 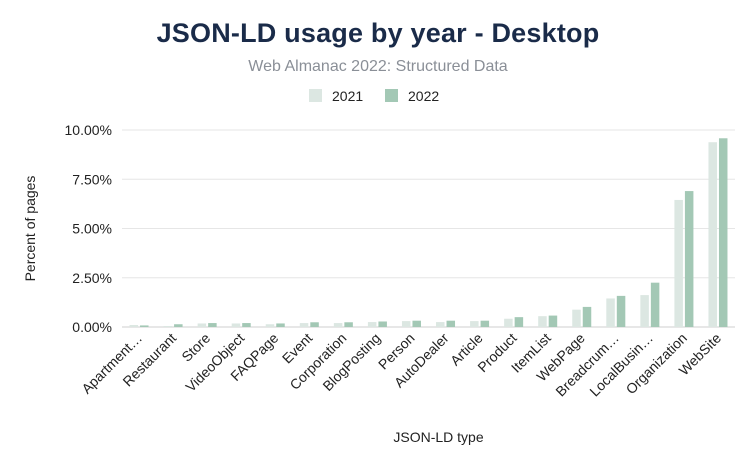 I want to click on y-tick-label: 0.00%, so click(x=92, y=327).